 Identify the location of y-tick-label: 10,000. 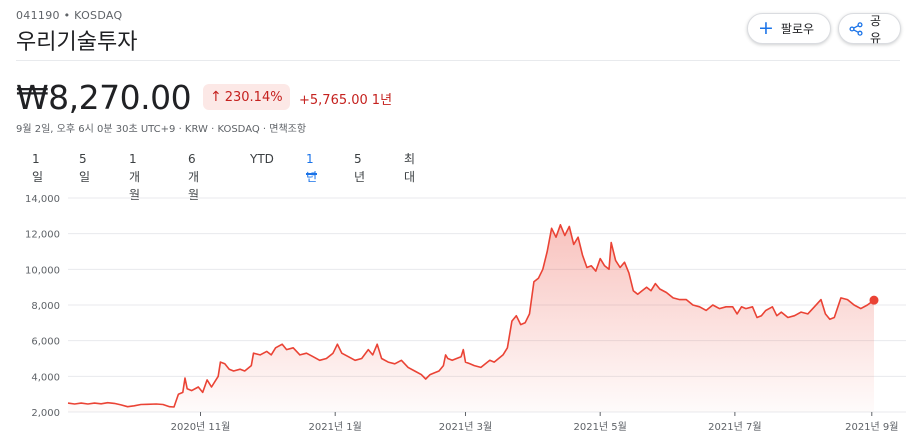
(42, 270).